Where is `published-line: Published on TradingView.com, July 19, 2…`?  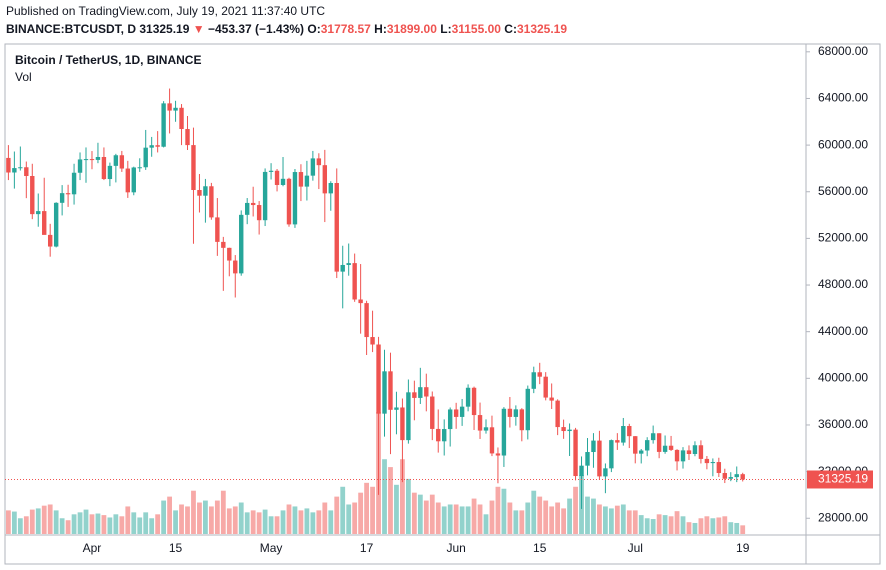
published-line: Published on TradingView.com, July 19, 2… is located at coordinates (165, 11).